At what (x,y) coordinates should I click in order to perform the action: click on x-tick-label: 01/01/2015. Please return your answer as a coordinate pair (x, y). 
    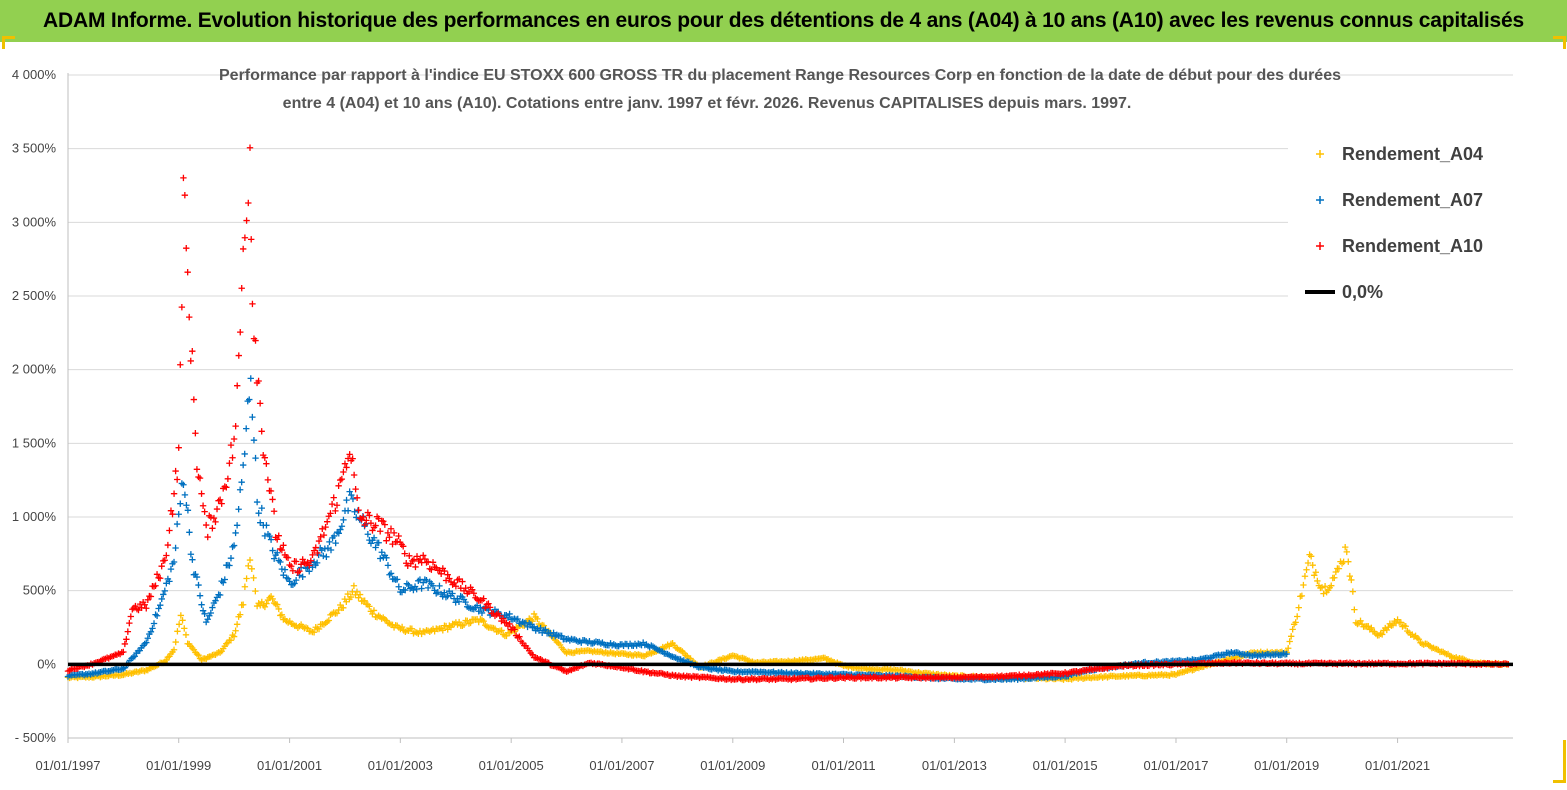
    Looking at the image, I should click on (1065, 765).